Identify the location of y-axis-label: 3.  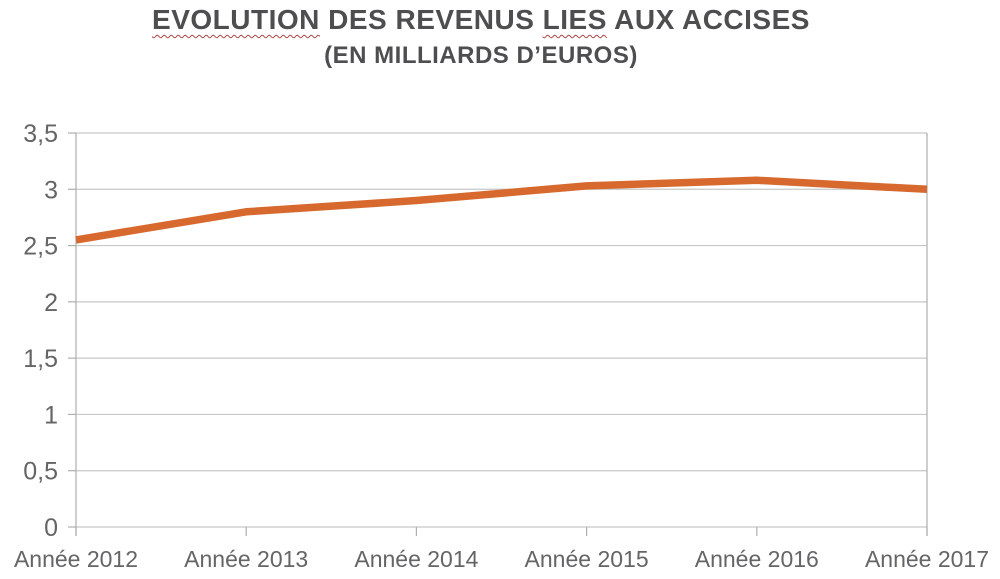
(51, 190).